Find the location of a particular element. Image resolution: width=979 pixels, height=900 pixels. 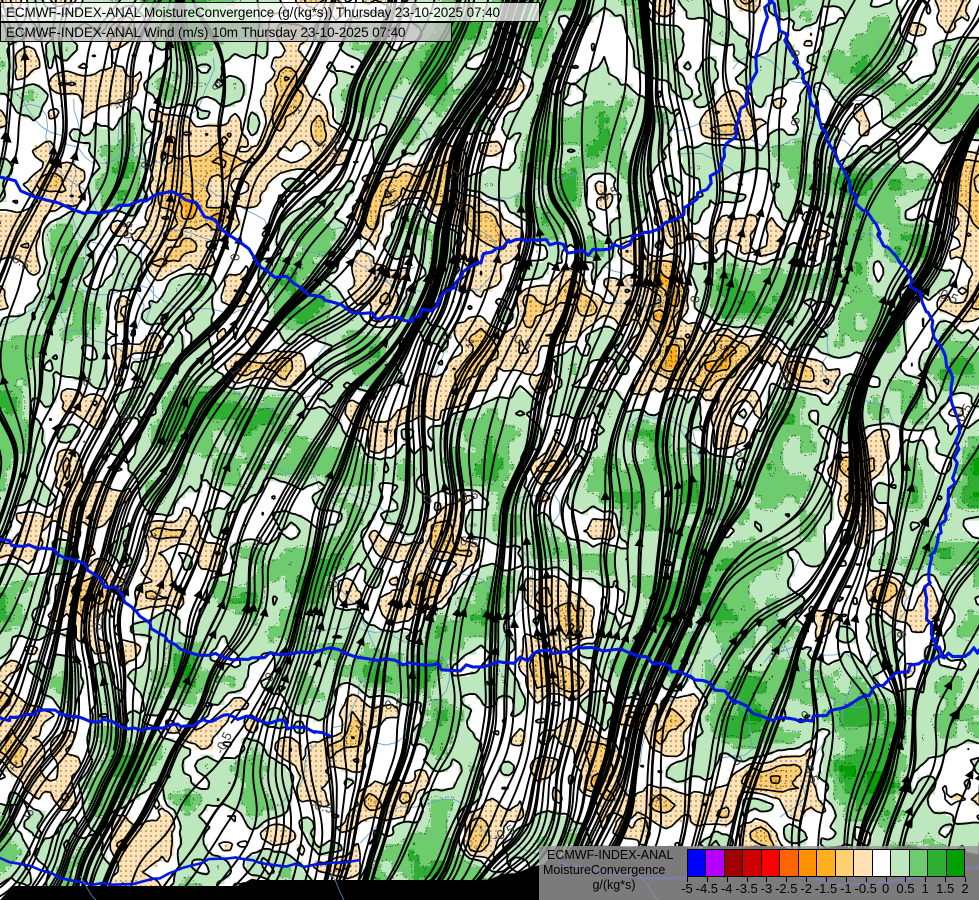

legend-source-label: ECMWF-INDEX-ANAL is located at coordinates (610, 855).